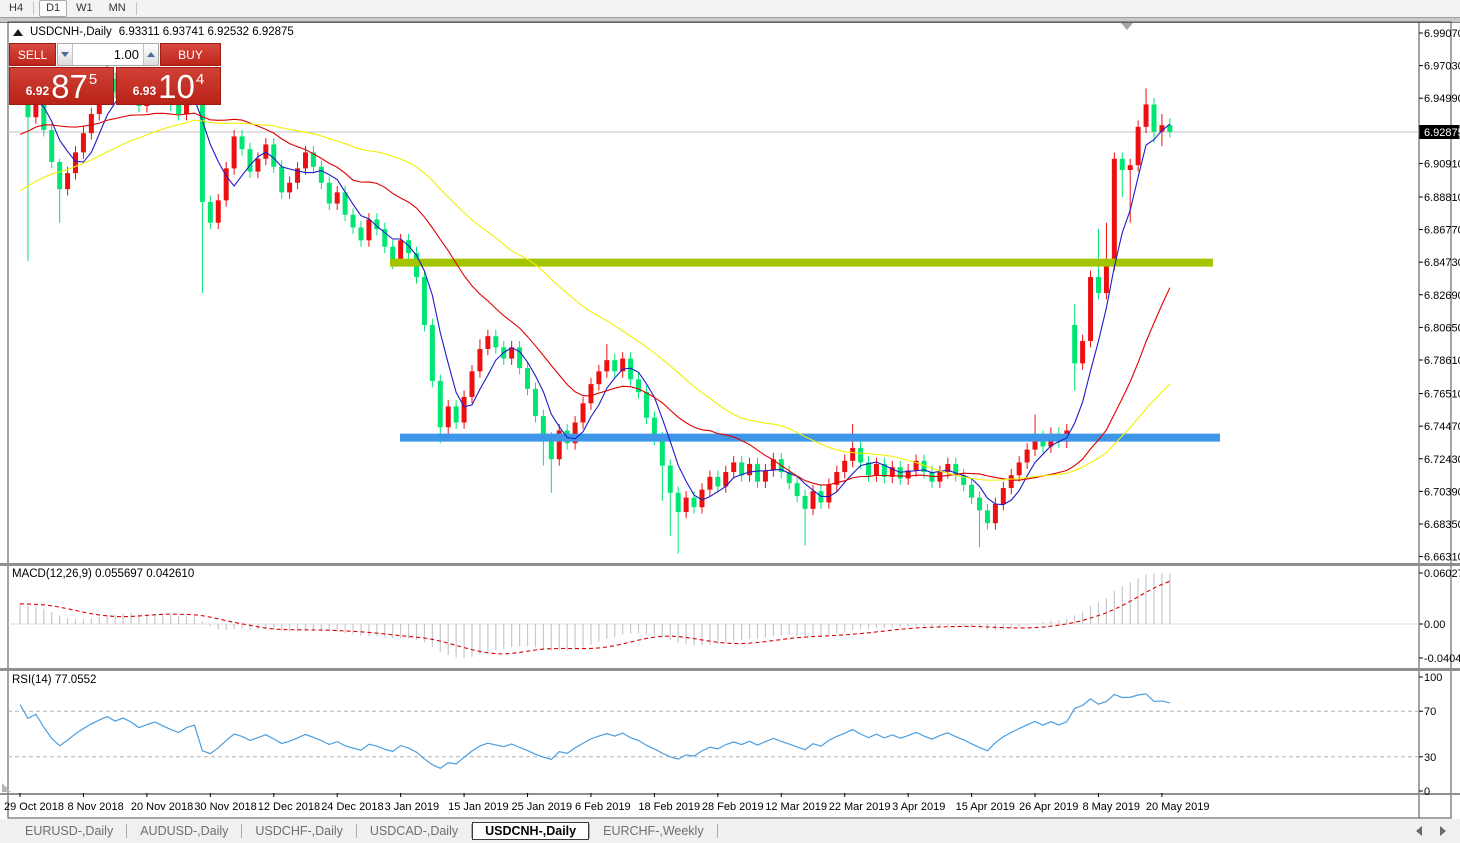 This screenshot has height=843, width=1460. What do you see at coordinates (190, 54) in the screenshot?
I see `buy-button: BUY` at bounding box center [190, 54].